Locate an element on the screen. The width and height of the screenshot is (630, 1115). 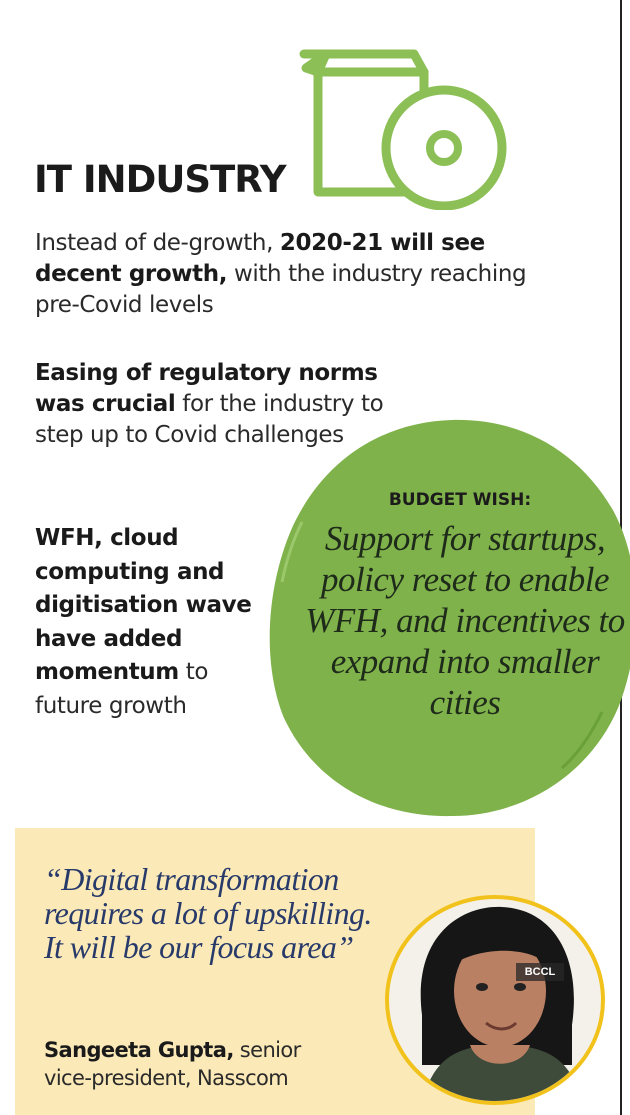
section-title: IT INDUSTRY is located at coordinates (160, 179).